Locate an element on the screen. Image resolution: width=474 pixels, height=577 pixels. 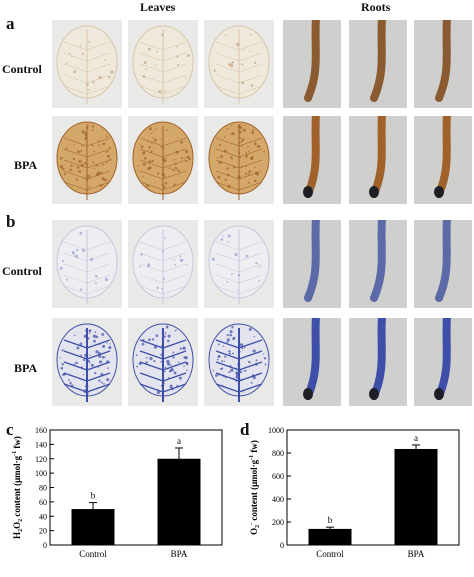
y-tick-label: 1000 is located at coordinates (276, 430).